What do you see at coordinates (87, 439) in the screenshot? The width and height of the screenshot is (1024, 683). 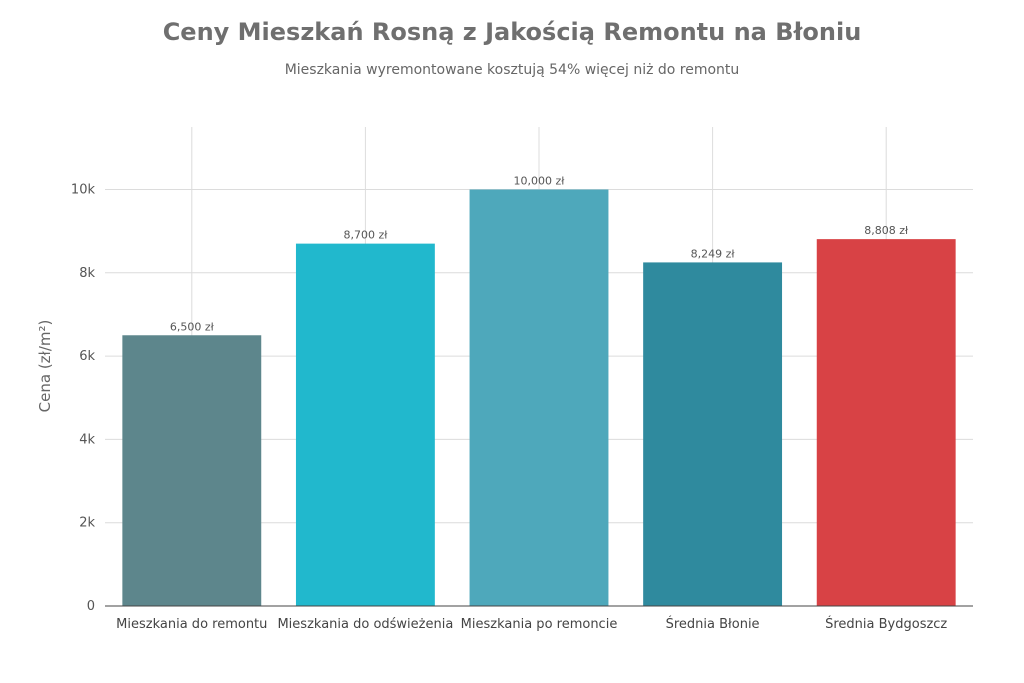 I see `y-tick-label: 4k` at bounding box center [87, 439].